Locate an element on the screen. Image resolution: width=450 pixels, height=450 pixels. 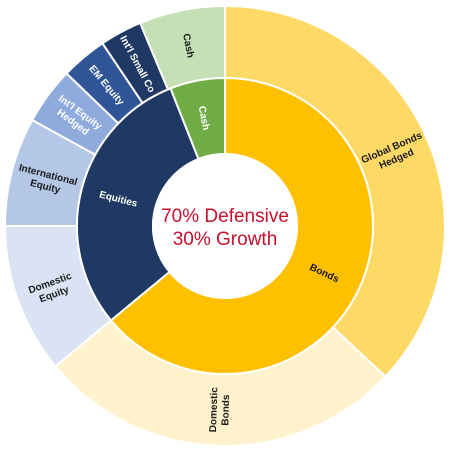
outer-label-cash: Cash is located at coordinates (188, 46).